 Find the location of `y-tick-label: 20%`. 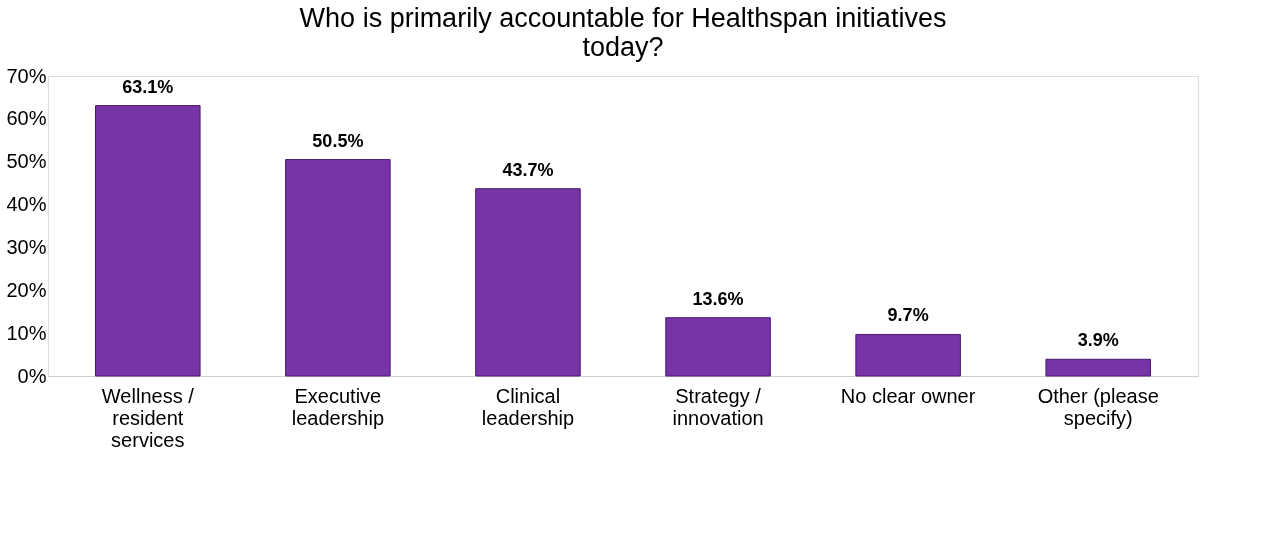

y-tick-label: 20% is located at coordinates (26, 289).